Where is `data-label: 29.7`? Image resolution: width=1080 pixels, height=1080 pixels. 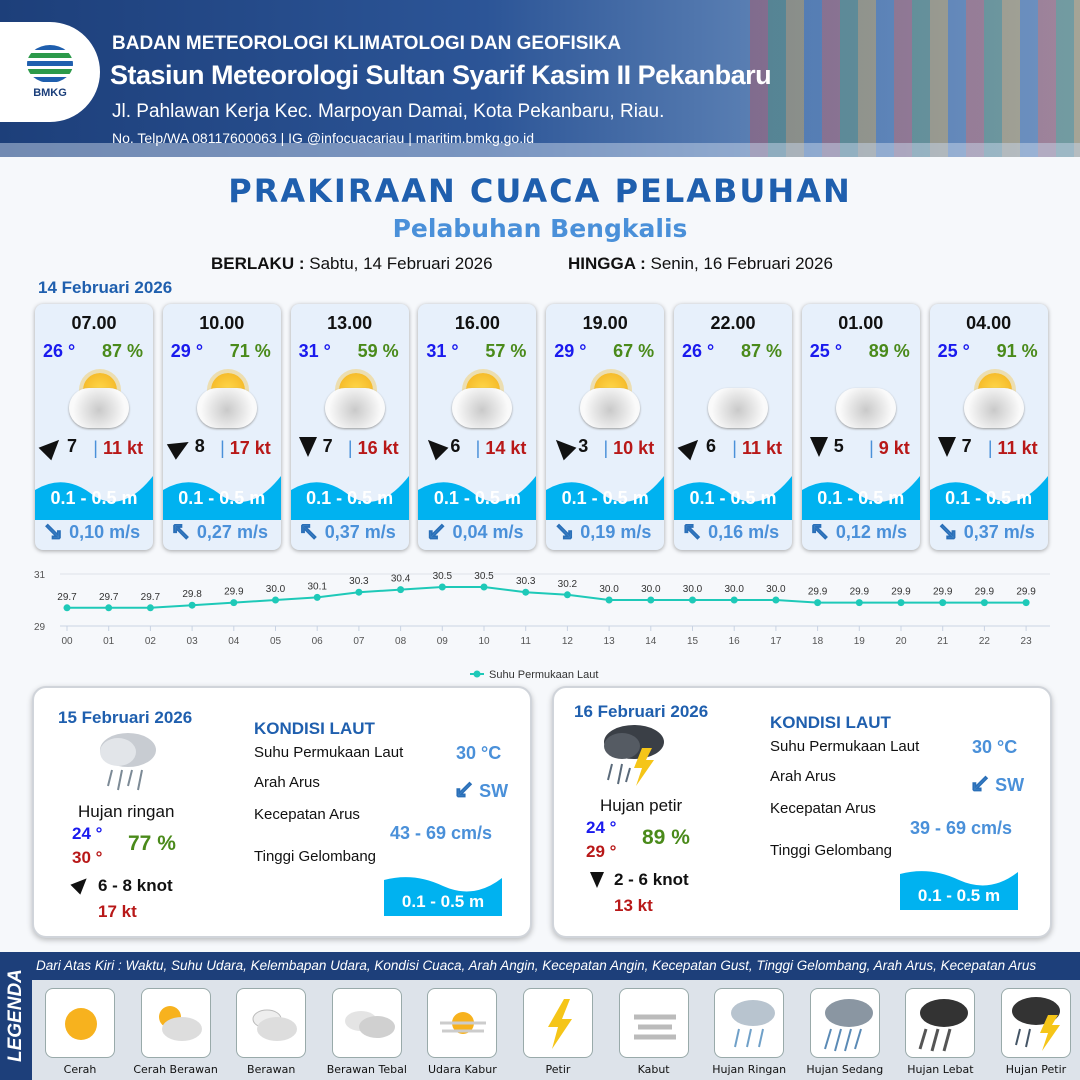 data-label: 29.7 is located at coordinates (67, 597).